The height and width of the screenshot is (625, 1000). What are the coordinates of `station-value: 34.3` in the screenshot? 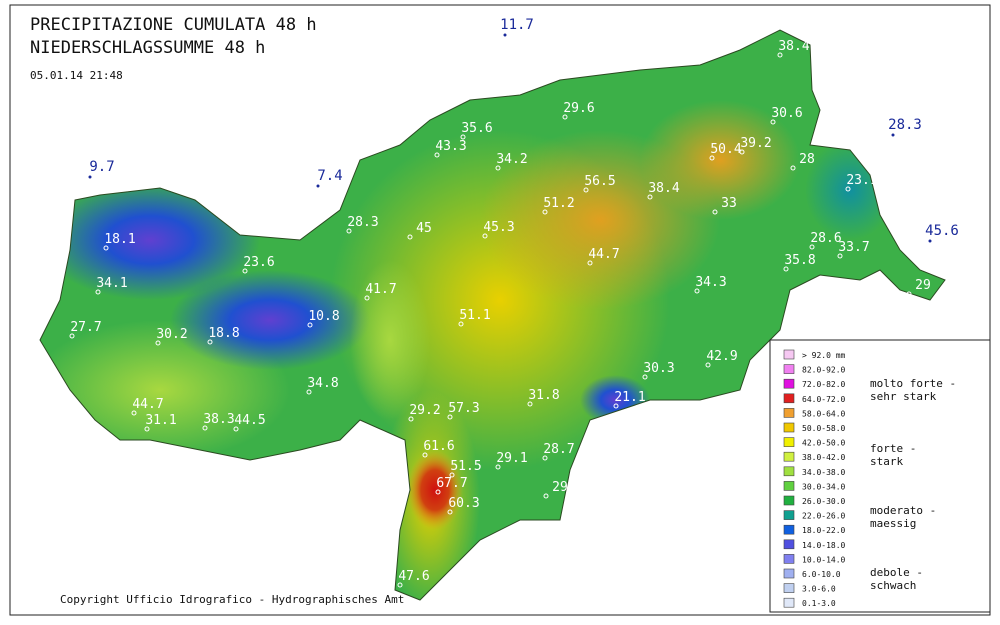 It's located at (710, 282).